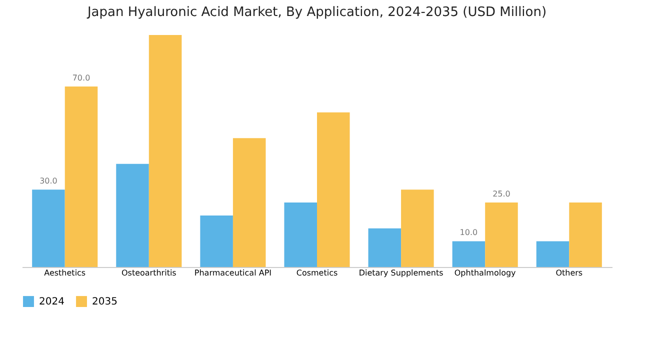 The image size is (658, 337). Describe the element at coordinates (105, 302) in the screenshot. I see `legend-label: 2035` at that location.